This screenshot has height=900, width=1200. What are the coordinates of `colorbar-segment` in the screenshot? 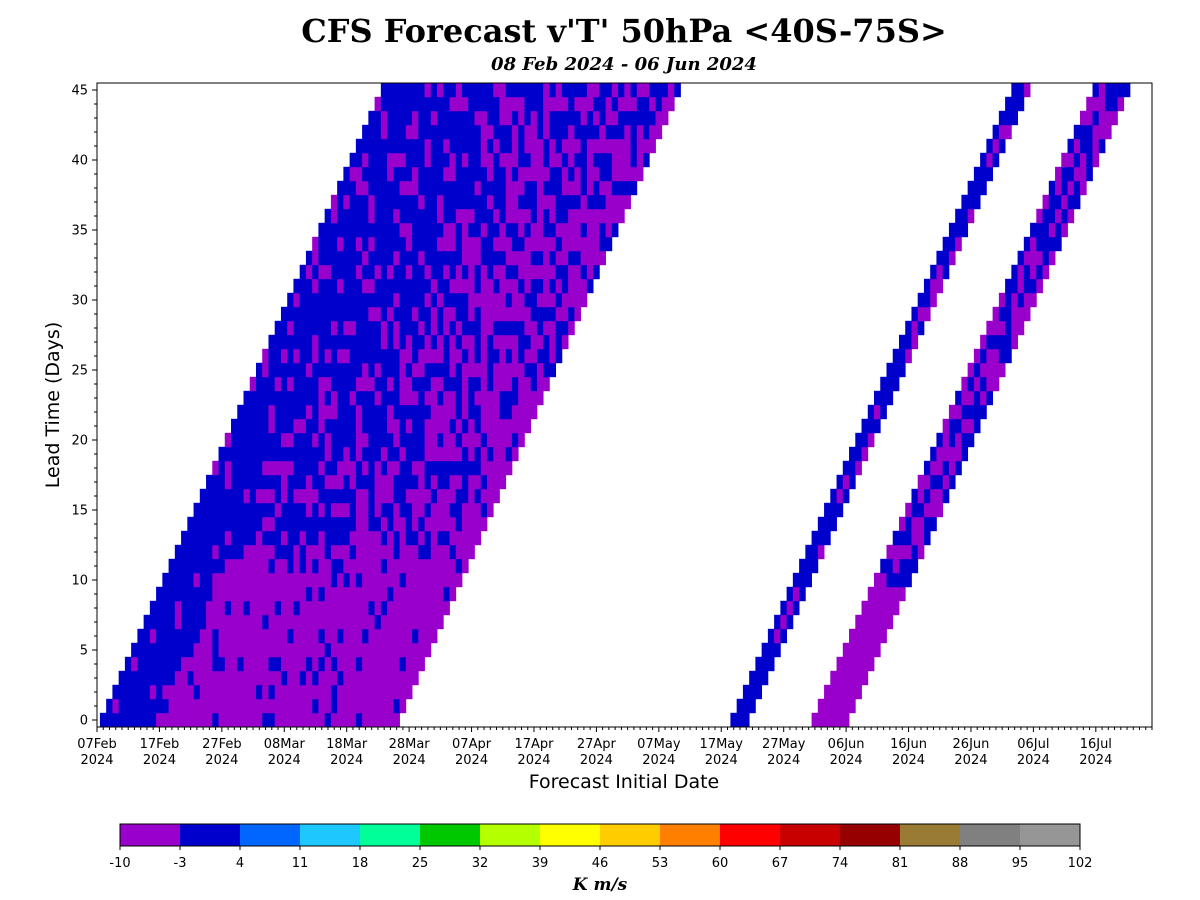 It's located at (210, 835).